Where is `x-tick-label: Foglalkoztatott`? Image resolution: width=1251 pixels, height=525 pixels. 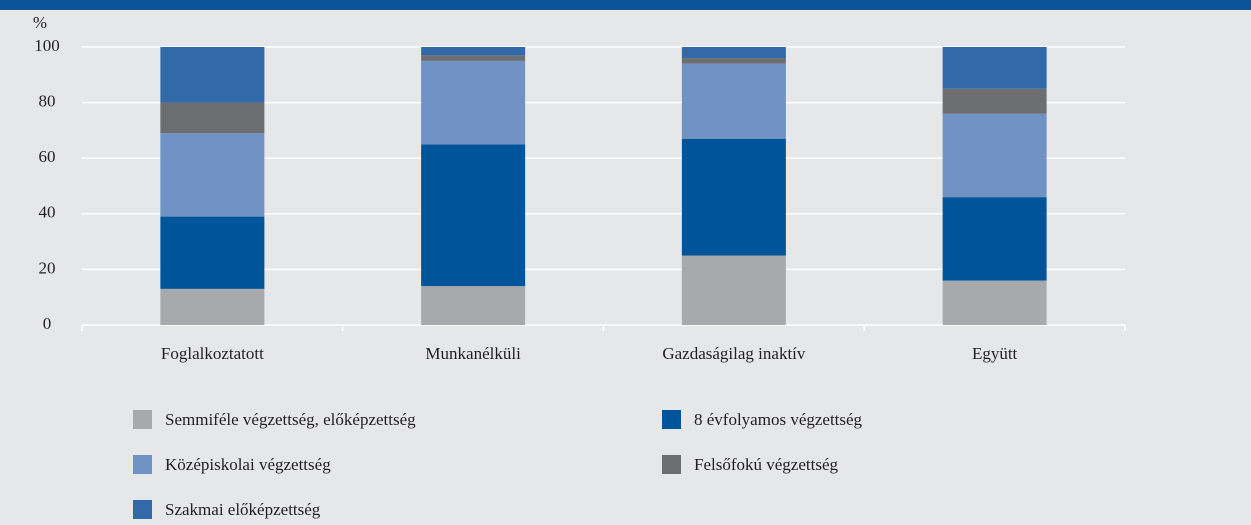
x-tick-label: Foglalkoztatott is located at coordinates (212, 353).